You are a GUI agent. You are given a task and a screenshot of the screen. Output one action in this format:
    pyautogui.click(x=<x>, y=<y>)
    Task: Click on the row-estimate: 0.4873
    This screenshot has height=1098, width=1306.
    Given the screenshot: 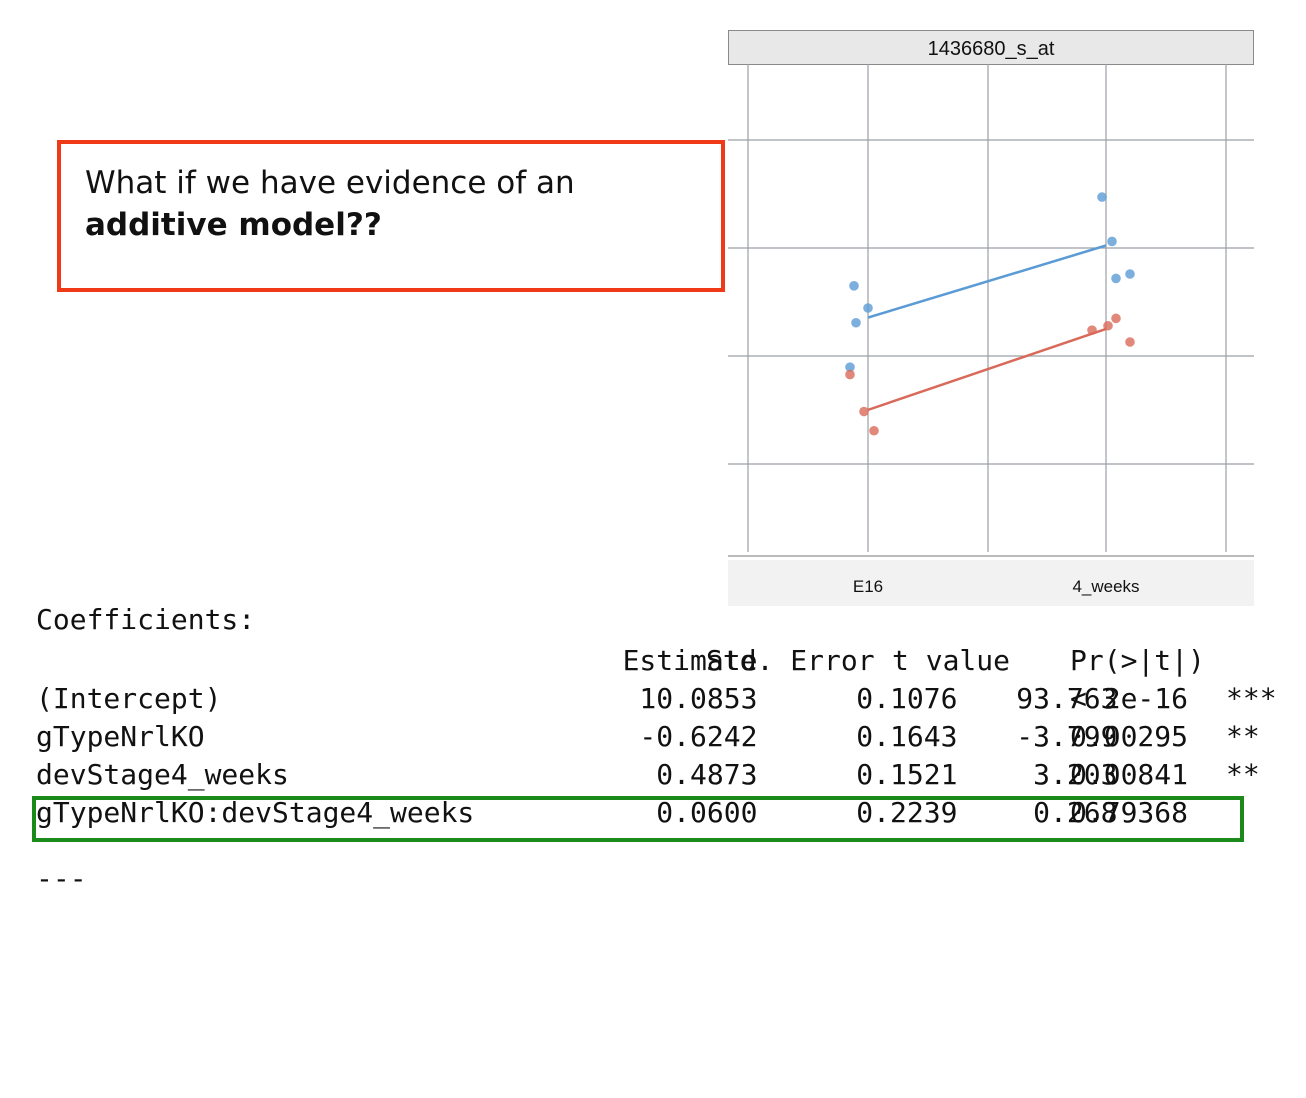 What is the action you would take?
    pyautogui.click(x=707, y=774)
    